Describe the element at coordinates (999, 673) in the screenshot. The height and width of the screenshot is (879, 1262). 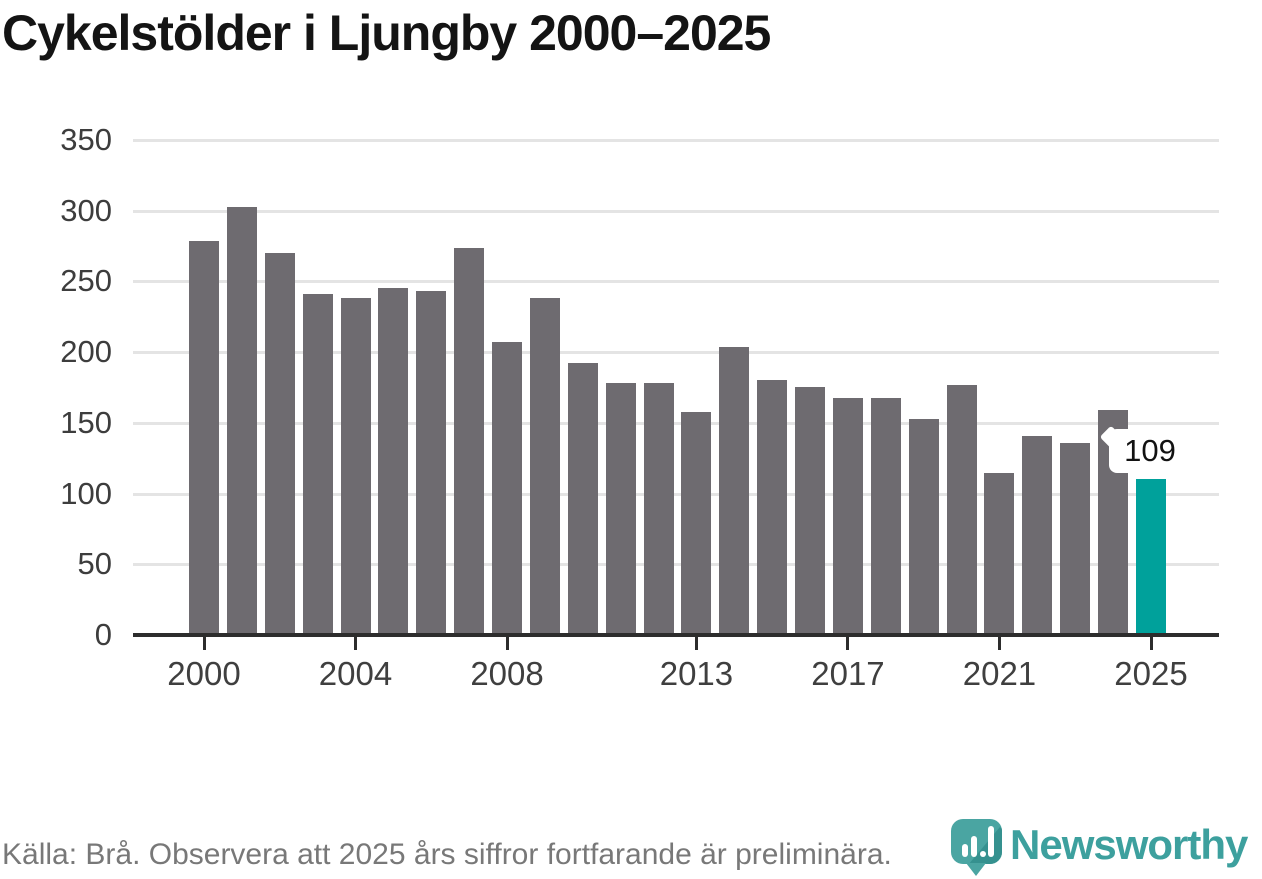
I see `x-axis-tick-label: 2021` at that location.